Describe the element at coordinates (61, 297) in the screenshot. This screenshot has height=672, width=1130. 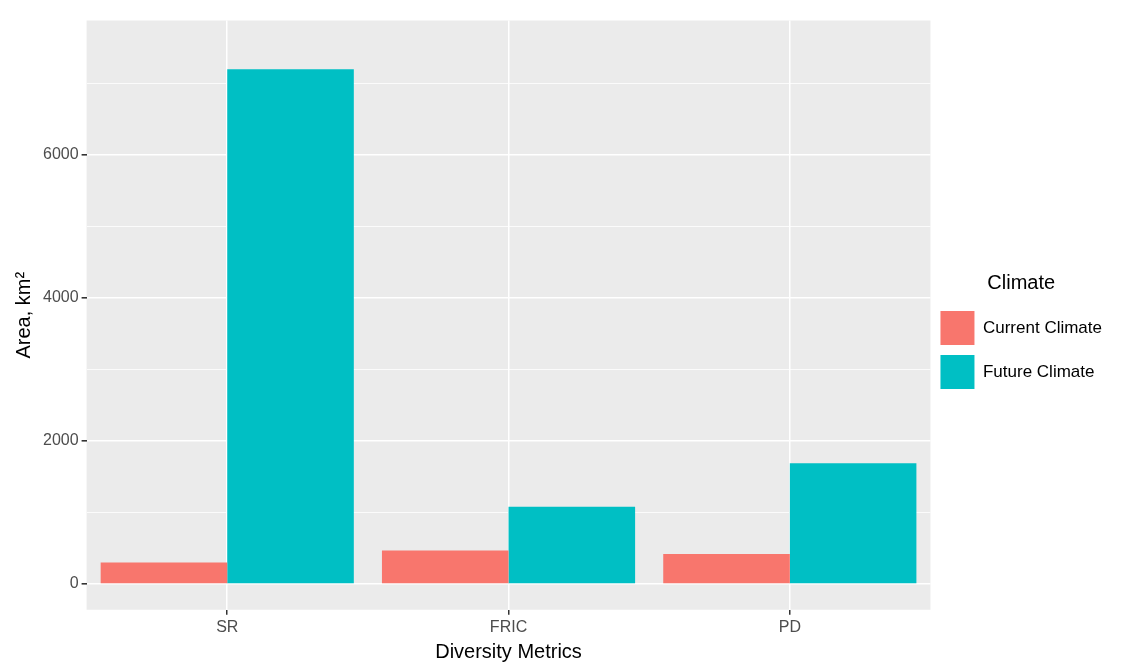
I see `y-tick-label: 4000` at that location.